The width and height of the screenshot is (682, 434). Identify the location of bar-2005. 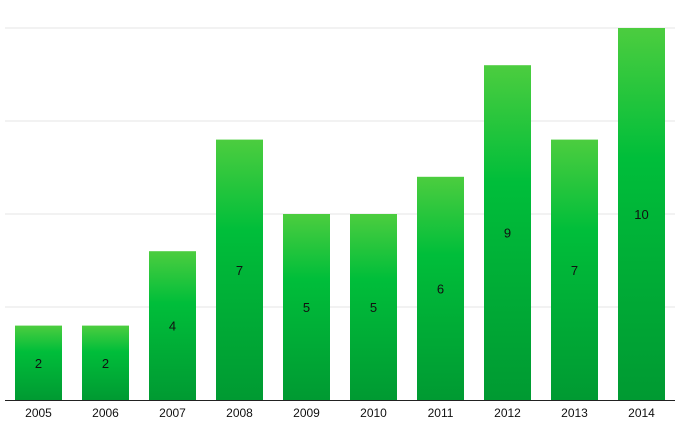
(38, 362).